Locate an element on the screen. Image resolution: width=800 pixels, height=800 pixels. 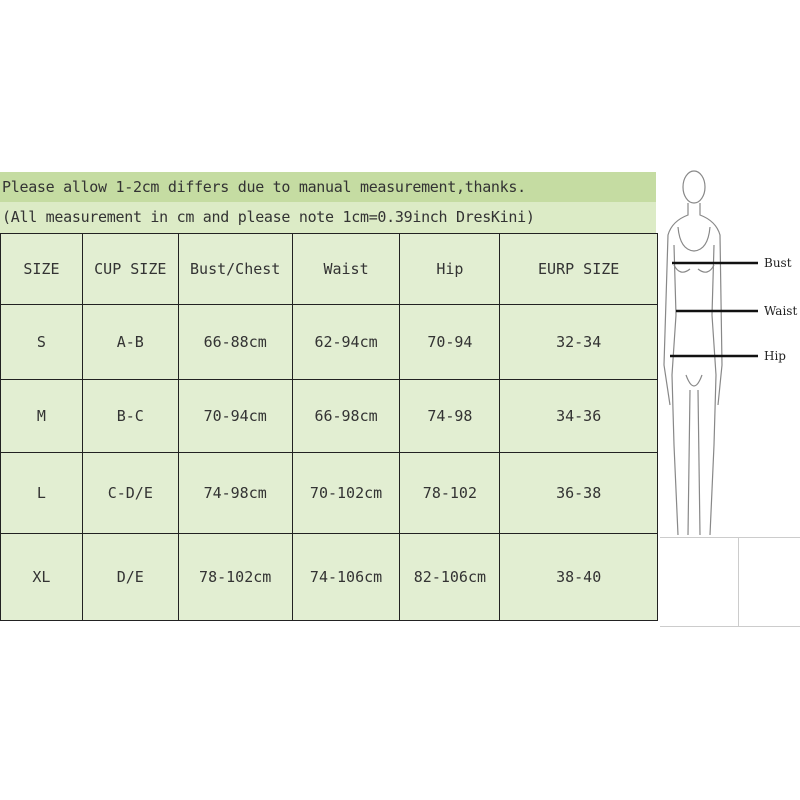
hip-label: Hip is located at coordinates (775, 356).